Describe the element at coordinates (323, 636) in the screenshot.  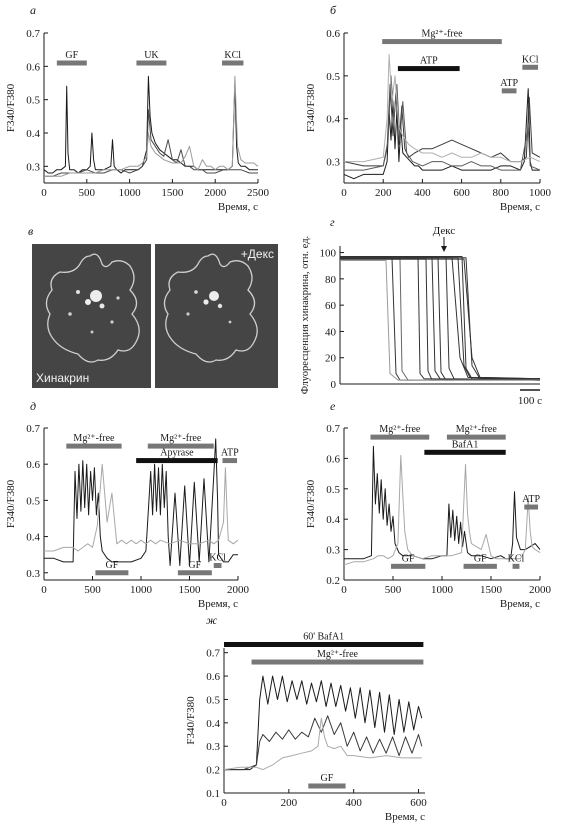
I see `stimulus-label: 60' BafA1` at that location.